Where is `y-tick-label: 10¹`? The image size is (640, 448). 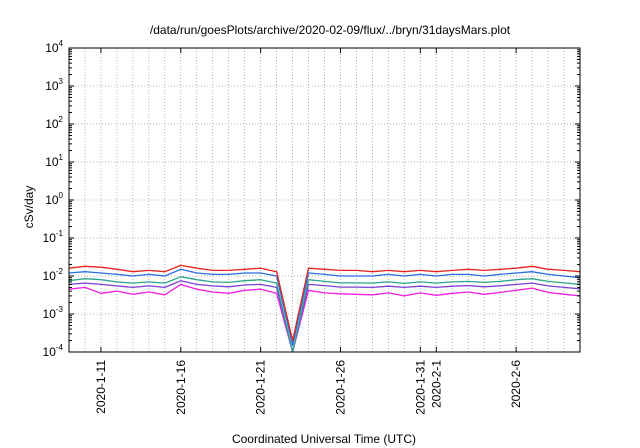 y-tick-label: 10¹ is located at coordinates (54, 161).